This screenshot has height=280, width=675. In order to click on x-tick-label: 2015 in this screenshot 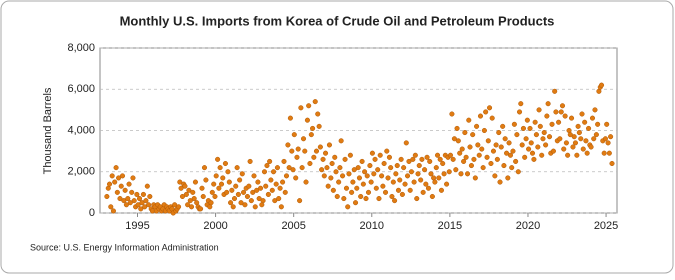, I will do `click(450, 226)`.